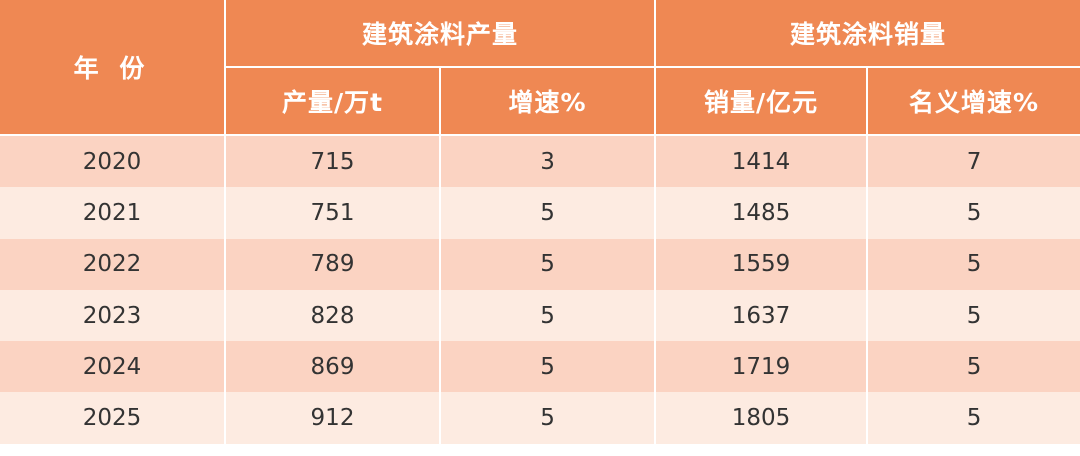  I want to click on year-cell: 2022, so click(113, 264).